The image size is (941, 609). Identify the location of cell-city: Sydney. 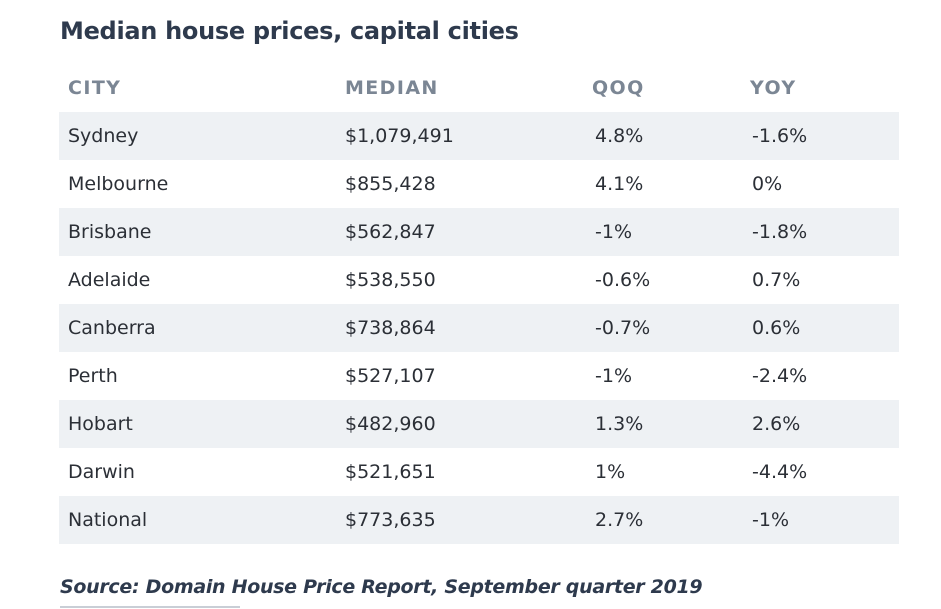
(197, 136).